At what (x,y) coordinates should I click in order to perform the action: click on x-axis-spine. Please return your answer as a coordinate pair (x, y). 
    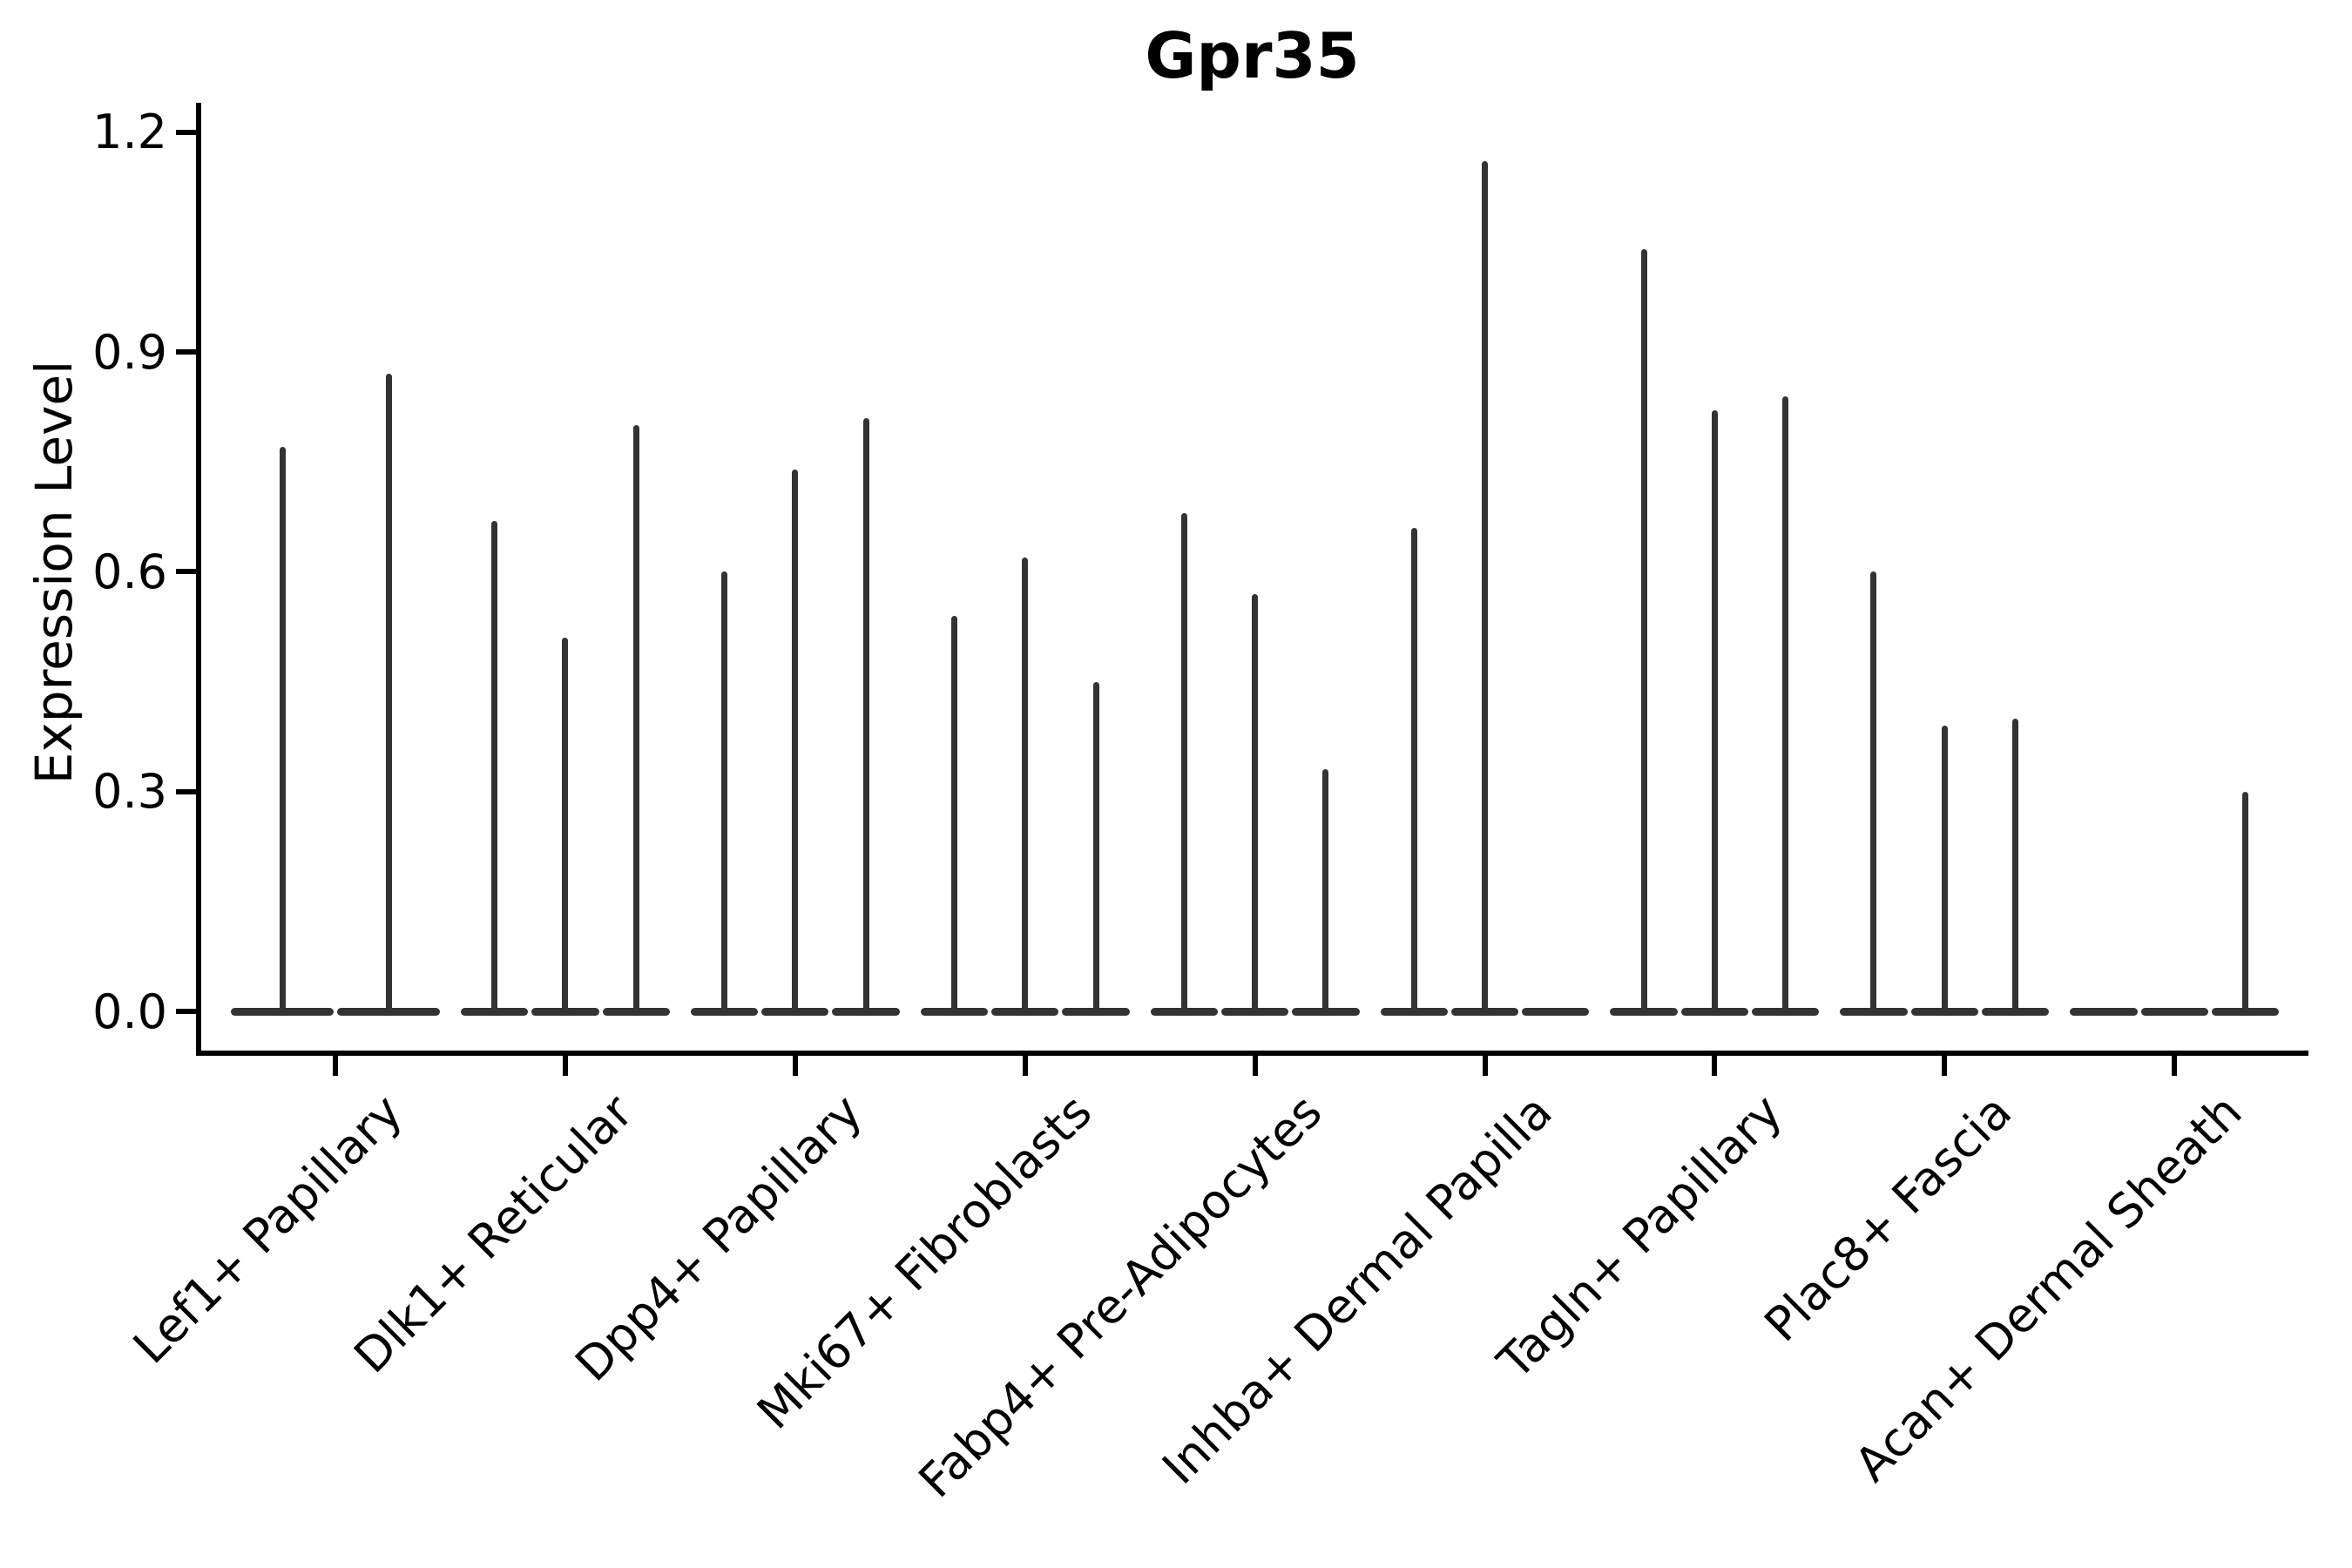
    Looking at the image, I should click on (1252, 1054).